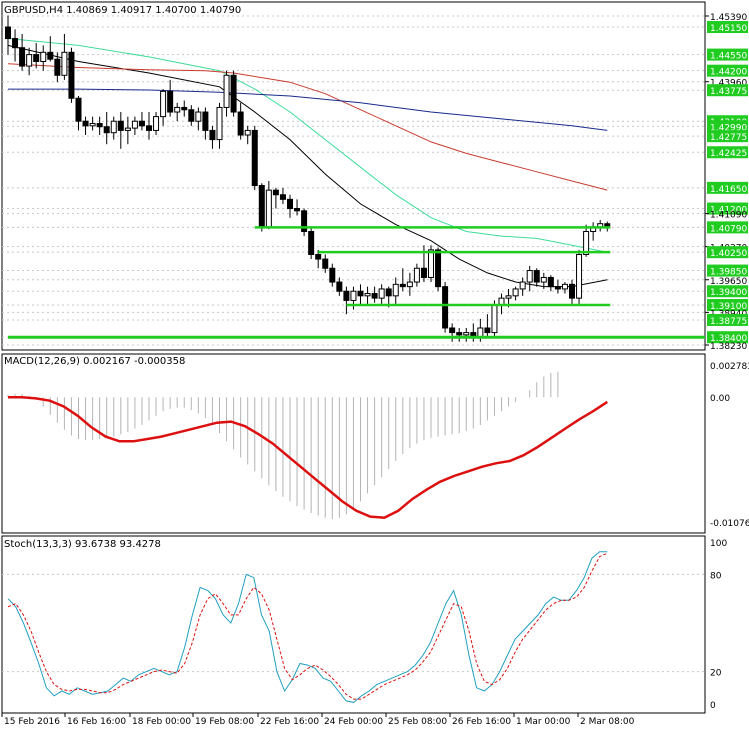 Image resolution: width=749 pixels, height=735 pixels. What do you see at coordinates (728, 282) in the screenshot?
I see `price-label: 1.39650` at bounding box center [728, 282].